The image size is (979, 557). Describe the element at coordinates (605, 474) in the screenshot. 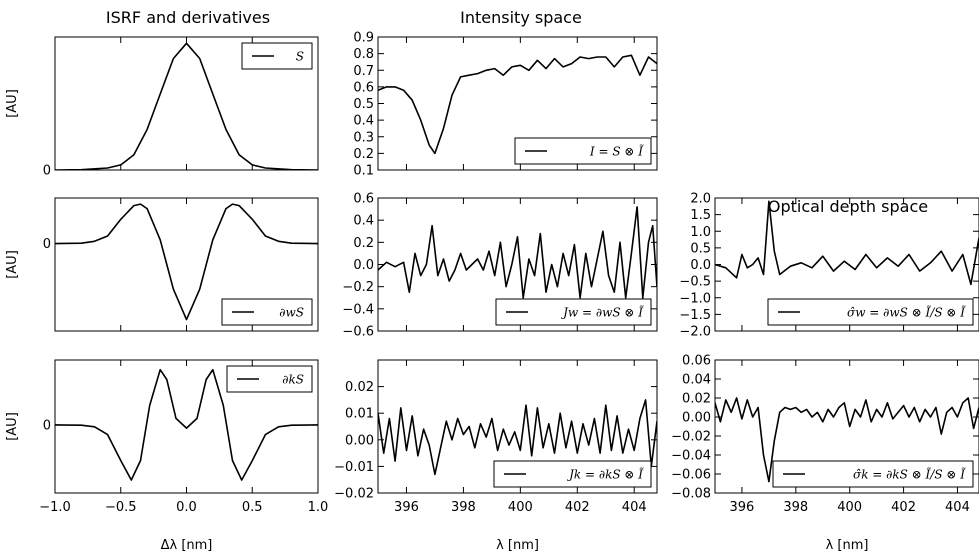

I see `legend-label: Jk = ∂kS ⊗ Ĩ` at that location.